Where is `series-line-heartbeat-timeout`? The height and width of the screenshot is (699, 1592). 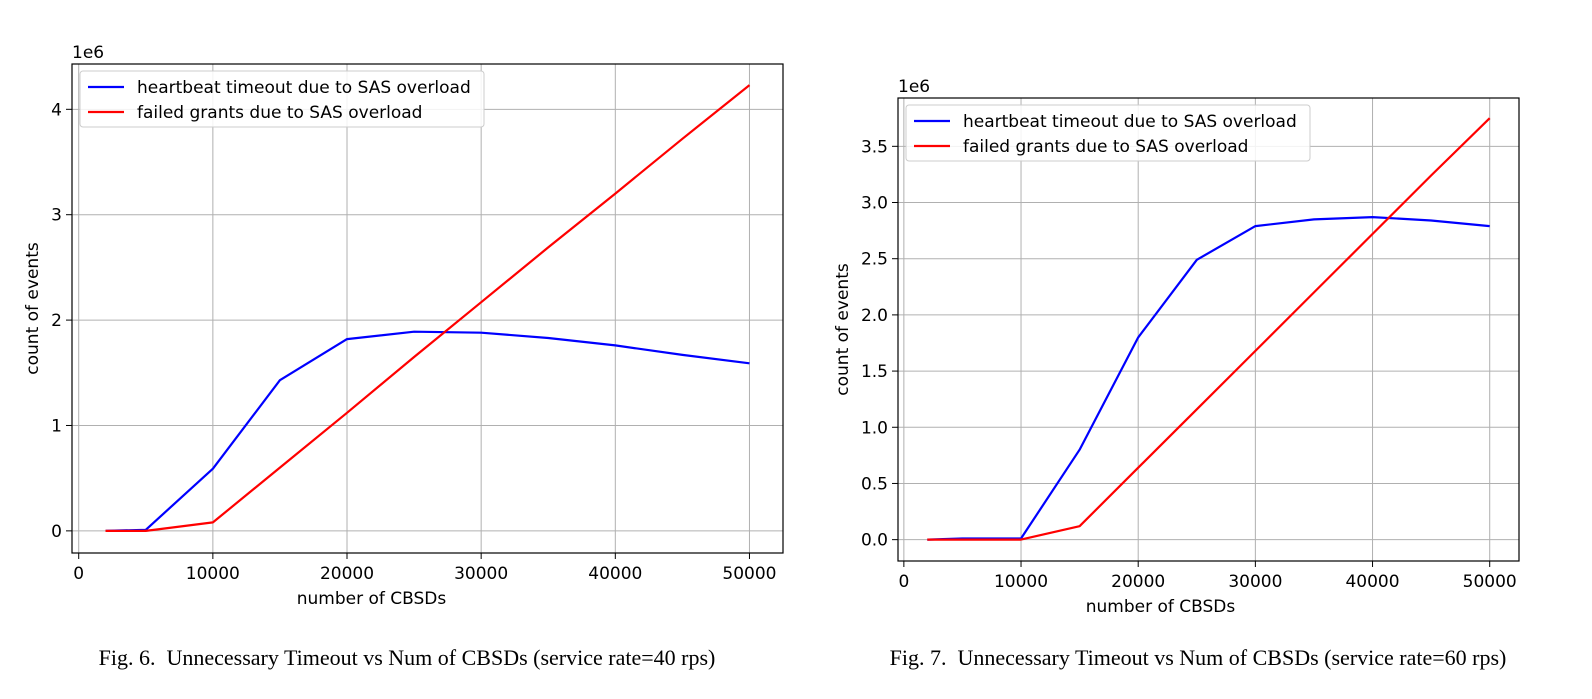
series-line-heartbeat-timeout is located at coordinates (427, 431).